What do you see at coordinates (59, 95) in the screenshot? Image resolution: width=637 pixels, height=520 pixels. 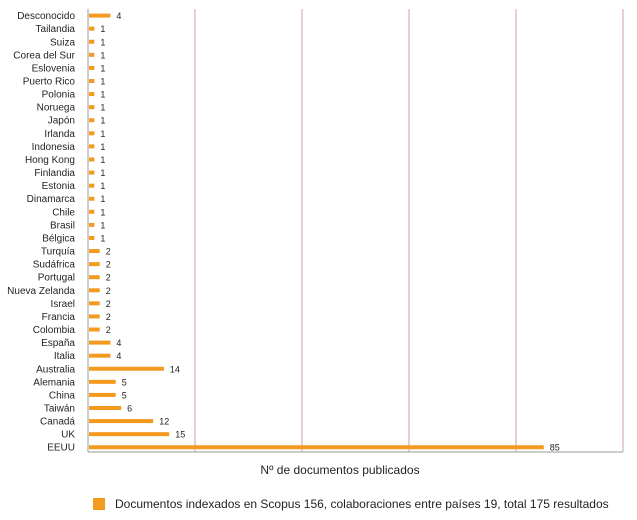 I see `category-label: Polonia` at bounding box center [59, 95].